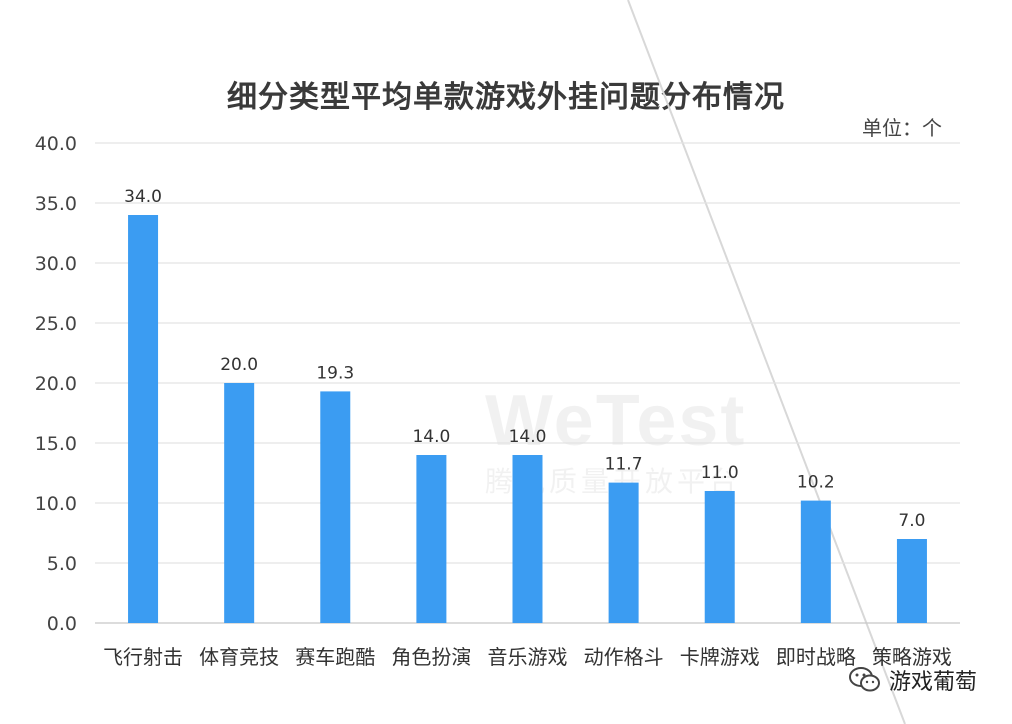 This screenshot has width=1012, height=724. I want to click on x-tick-label: 音乐游戏, so click(528, 657).